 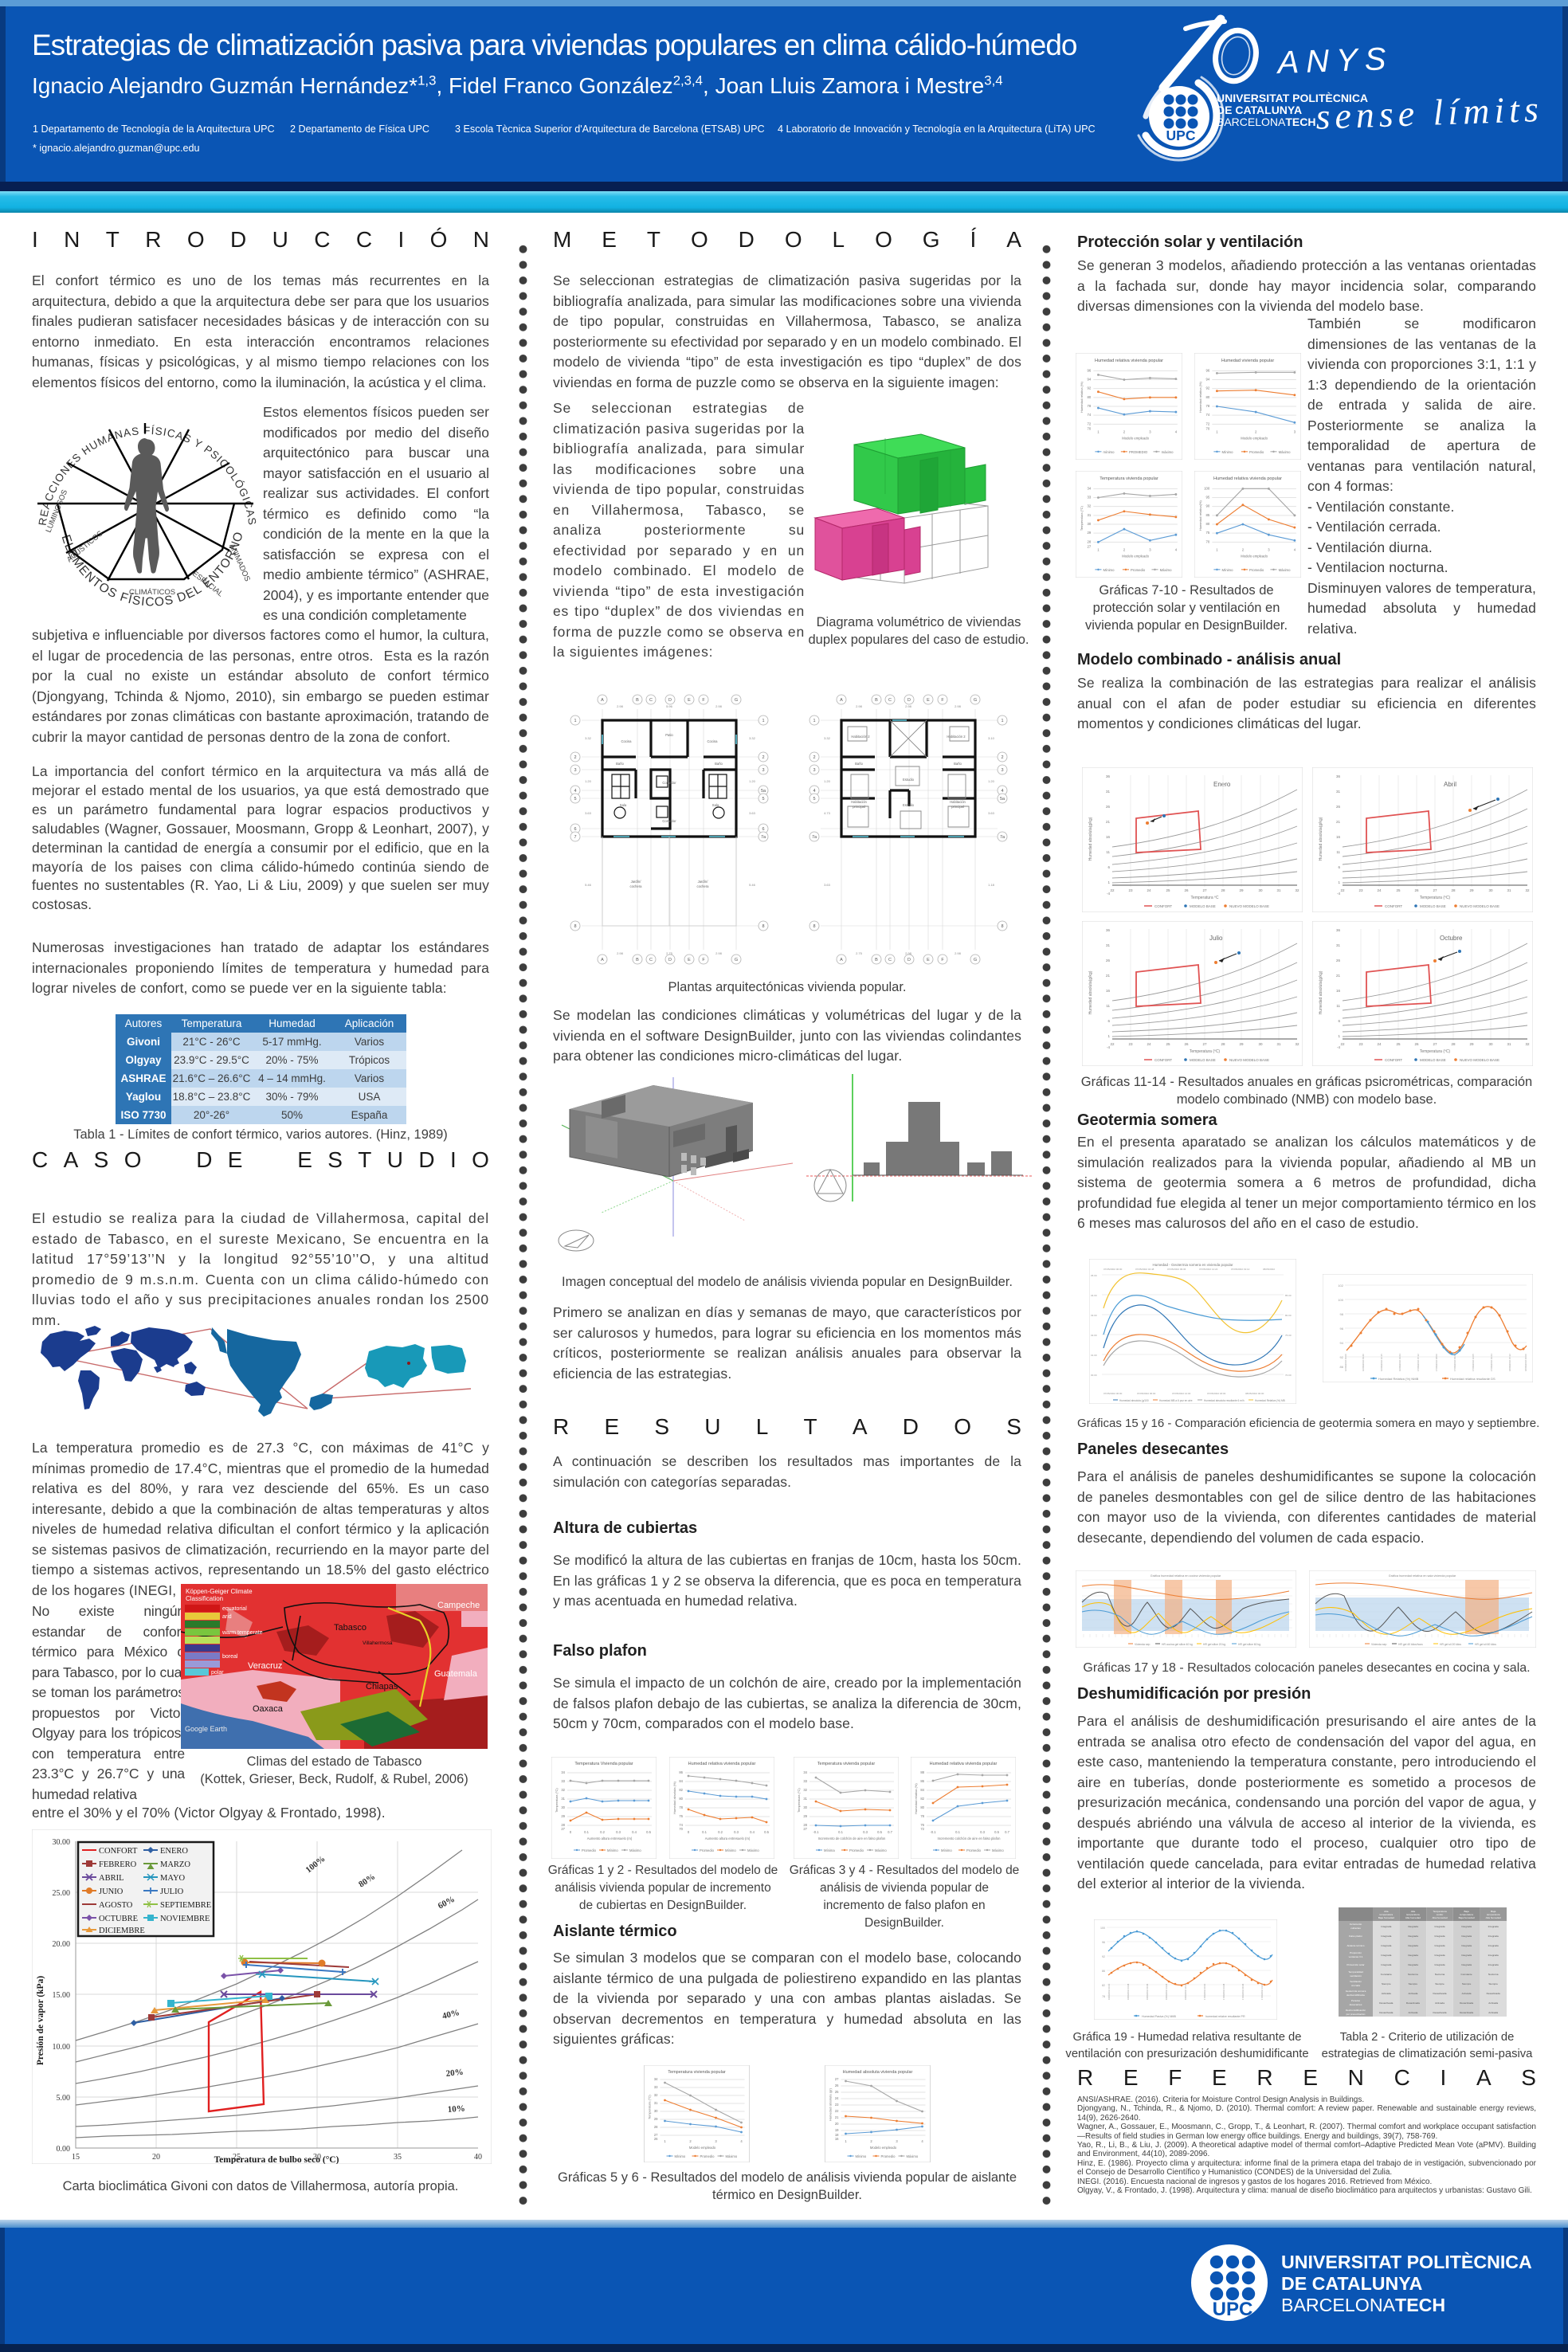 I want to click on svg-text: Constante, so click(x=1386, y=1974).